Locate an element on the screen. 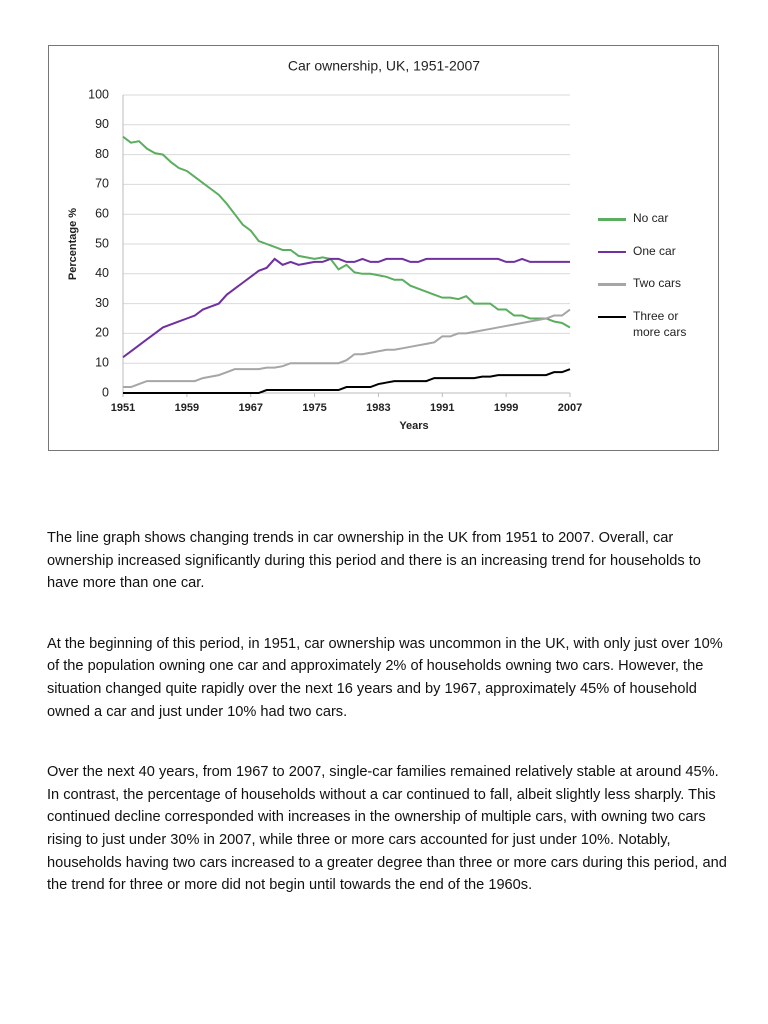 This screenshot has width=768, height=1024. y-tick-label: 60 is located at coordinates (102, 213).